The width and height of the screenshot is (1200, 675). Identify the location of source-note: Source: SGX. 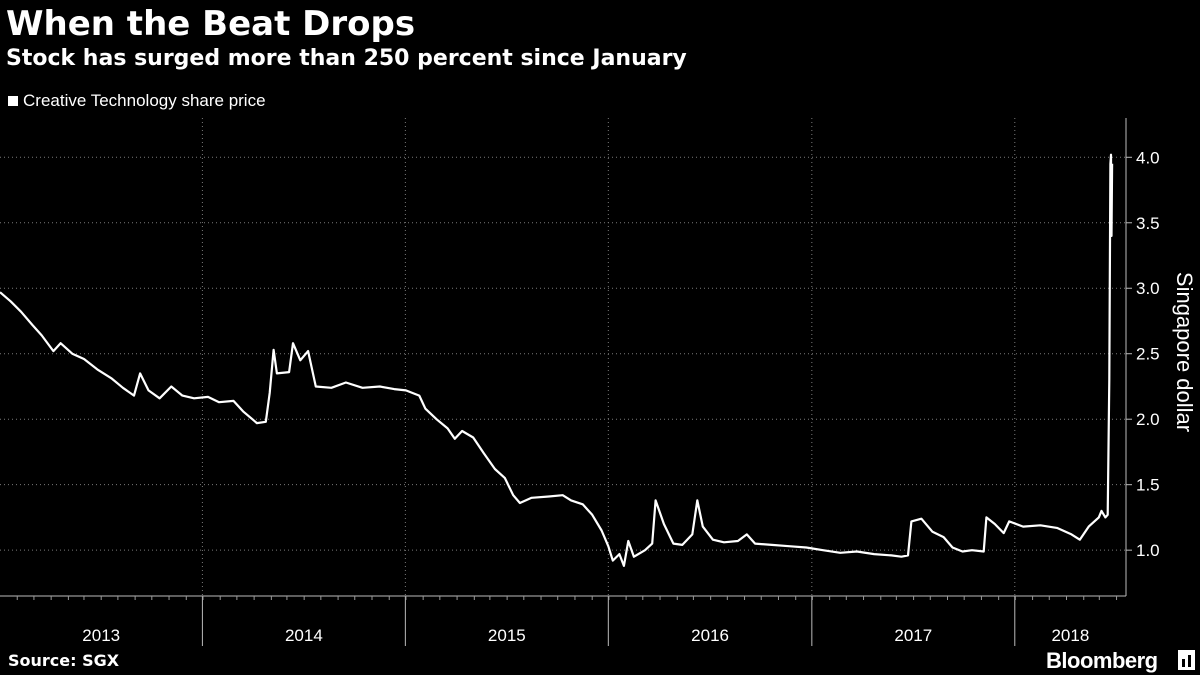
(64, 660).